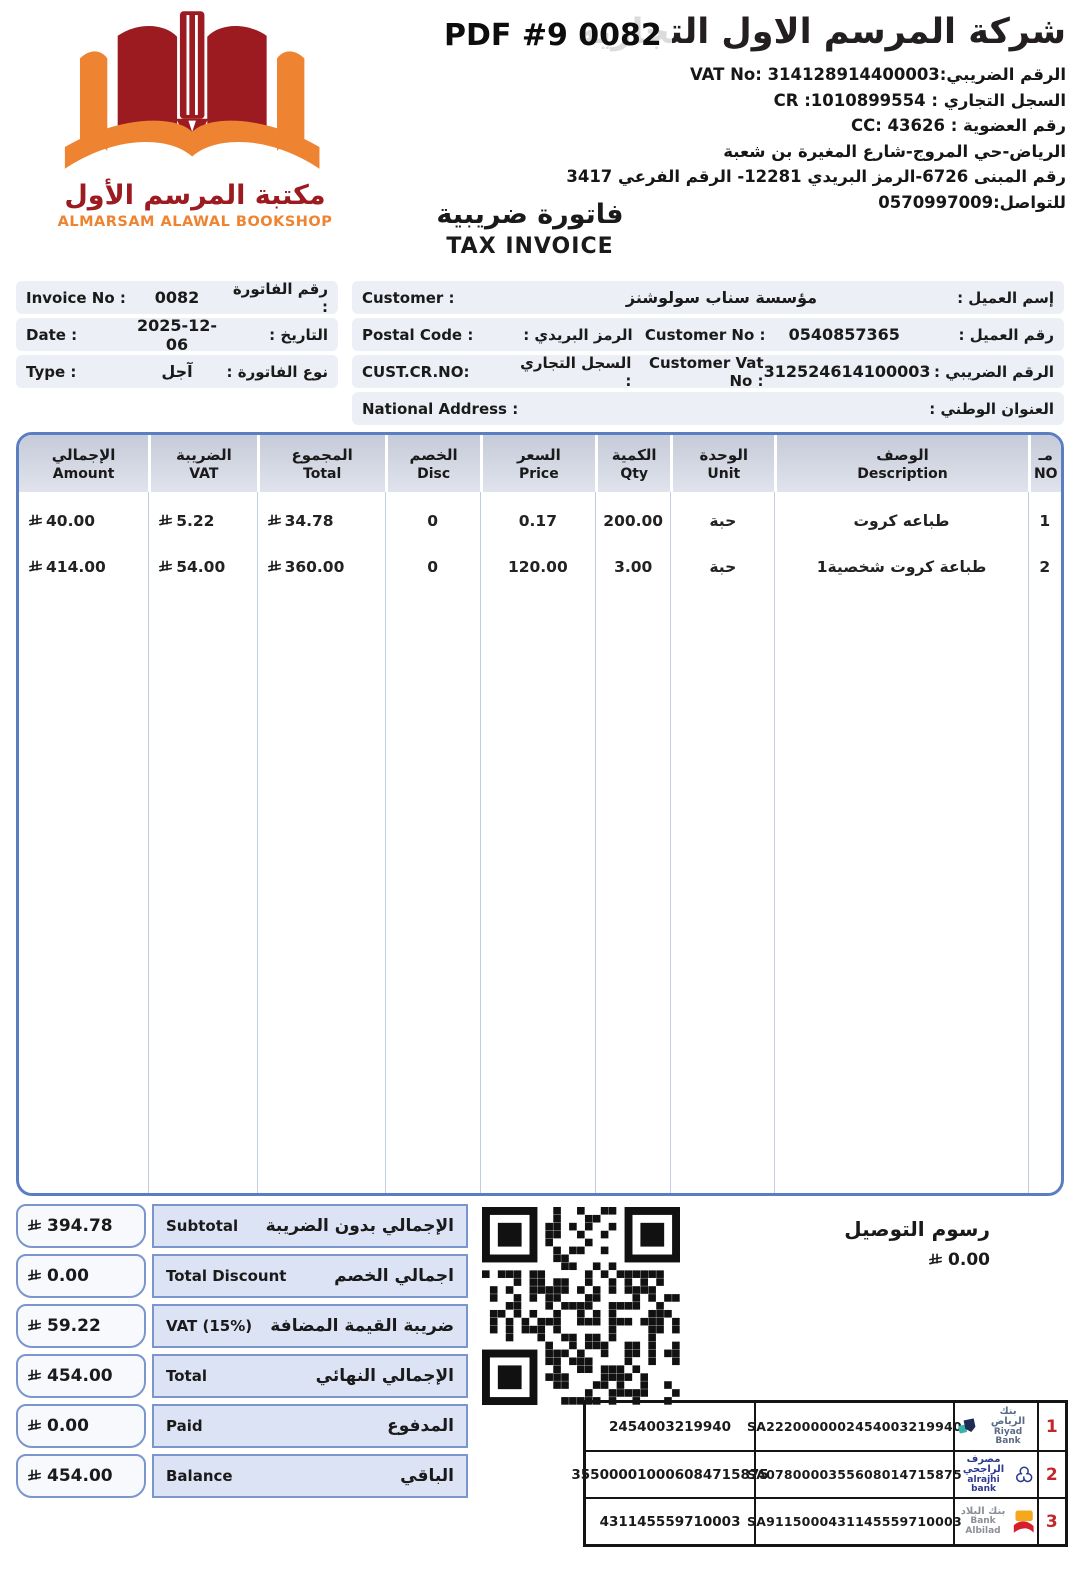  Describe the element at coordinates (670, 1474) in the screenshot. I see `bank-account-number: 355000010006084715875` at that location.